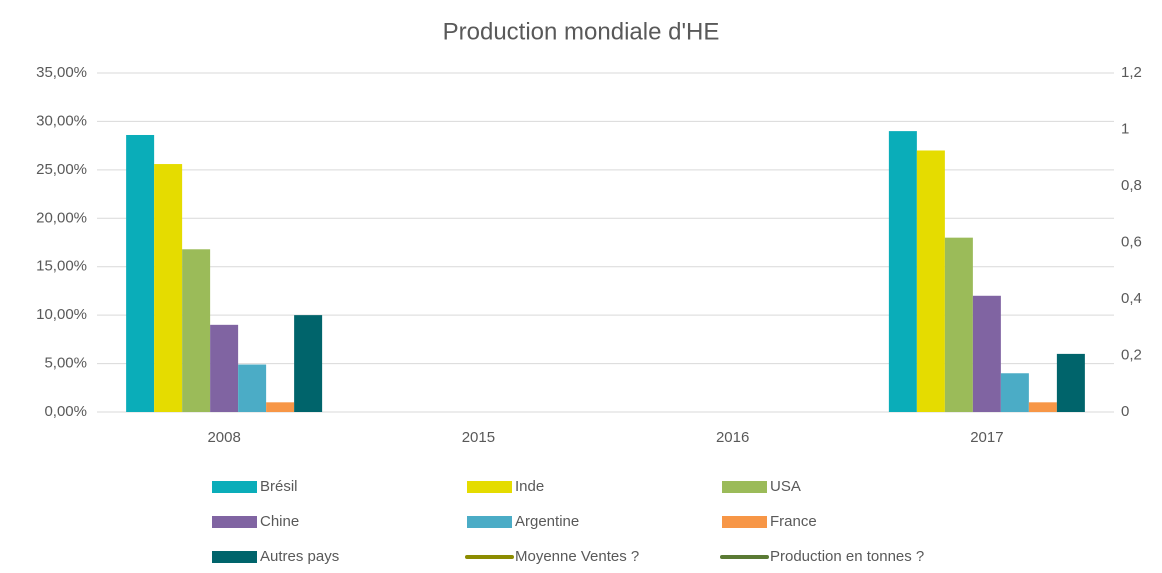 The image size is (1162, 573). I want to click on legend-label: Argentine, so click(547, 521).